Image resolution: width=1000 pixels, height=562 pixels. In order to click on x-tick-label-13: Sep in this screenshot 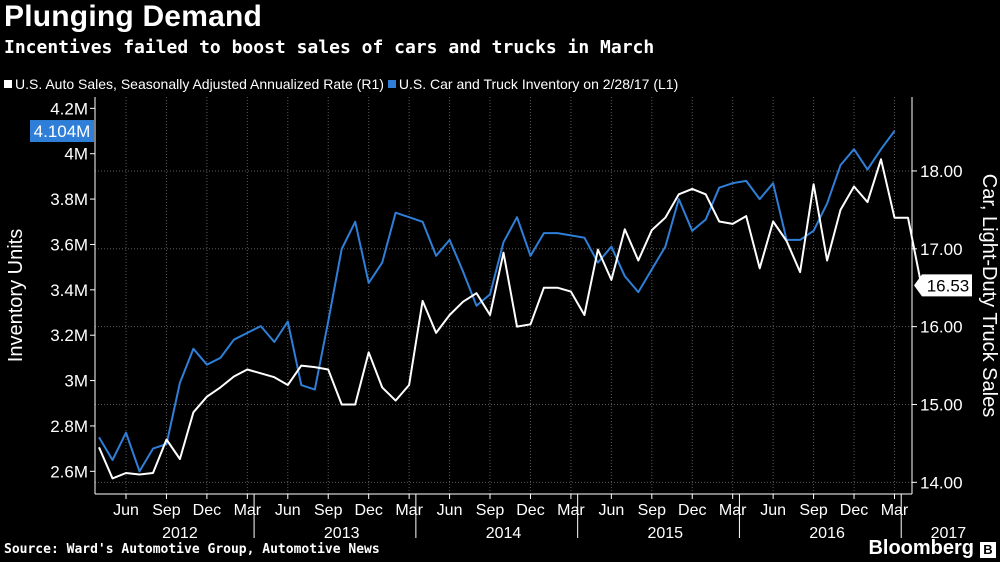, I will do `click(652, 510)`.